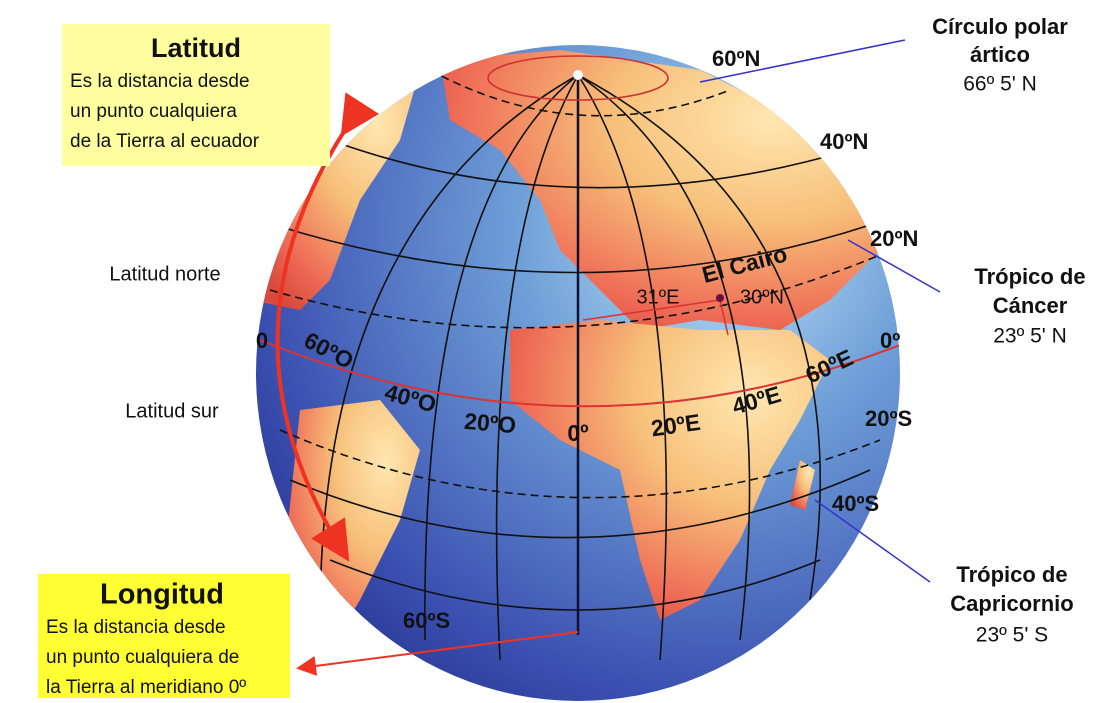  What do you see at coordinates (736, 58) in the screenshot?
I see `latitude-label: 60ºN` at bounding box center [736, 58].